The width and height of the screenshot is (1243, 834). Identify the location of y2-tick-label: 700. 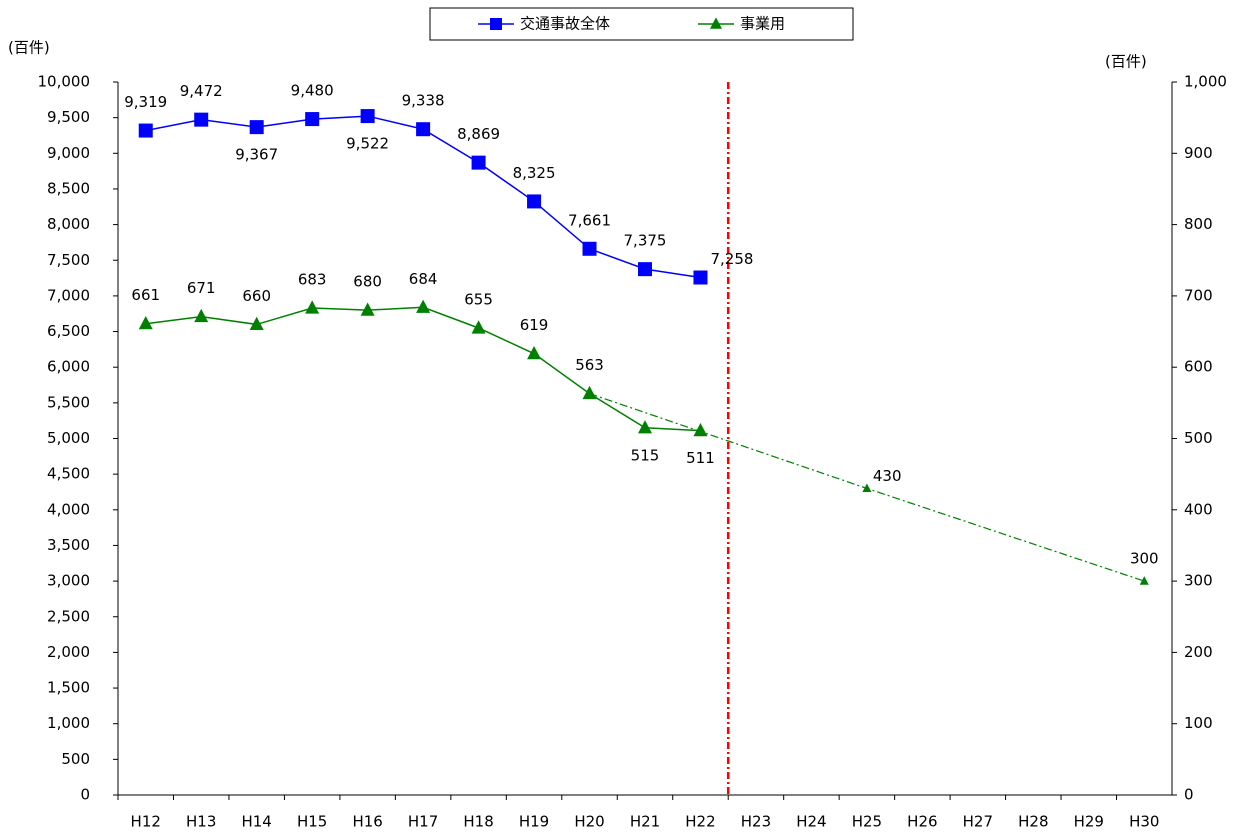
(1198, 295).